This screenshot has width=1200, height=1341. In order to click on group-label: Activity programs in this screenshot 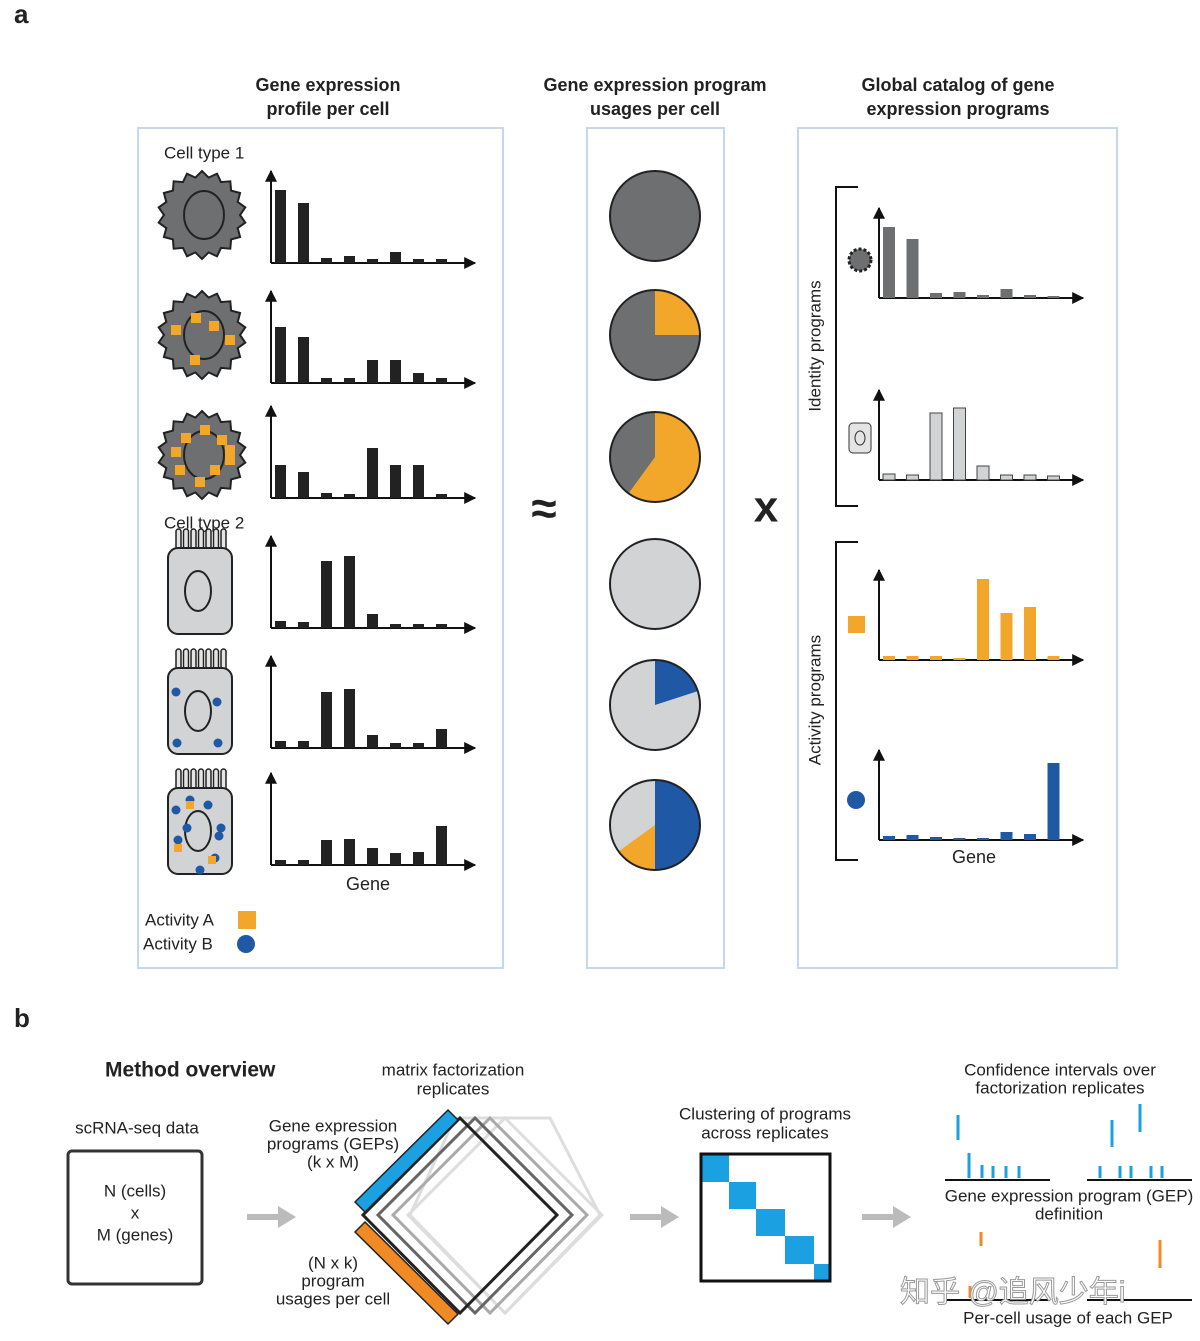, I will do `click(814, 700)`.